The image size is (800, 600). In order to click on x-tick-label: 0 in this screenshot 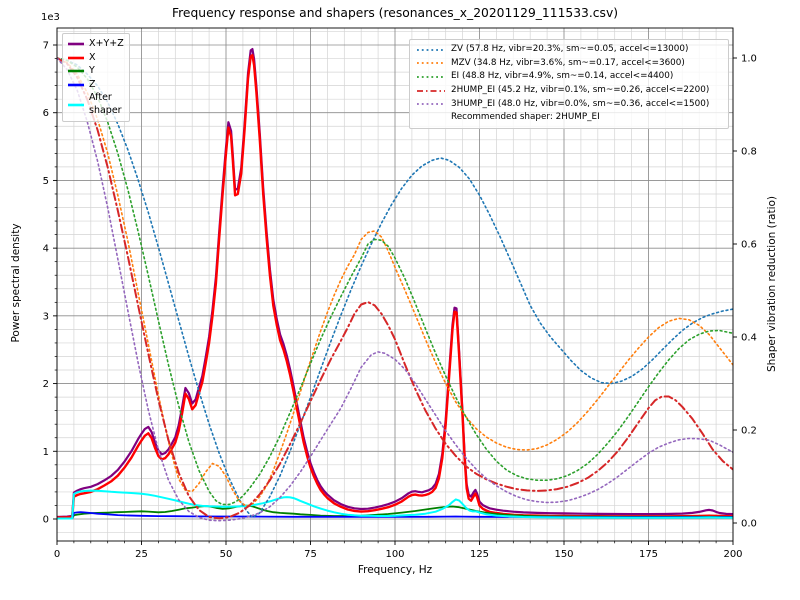, I will do `click(57, 554)`.